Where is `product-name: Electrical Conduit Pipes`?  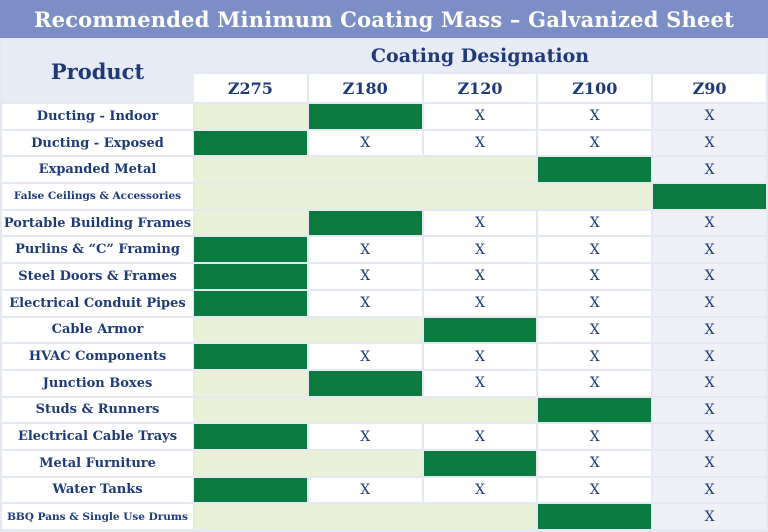 product-name: Electrical Conduit Pipes is located at coordinates (97, 303).